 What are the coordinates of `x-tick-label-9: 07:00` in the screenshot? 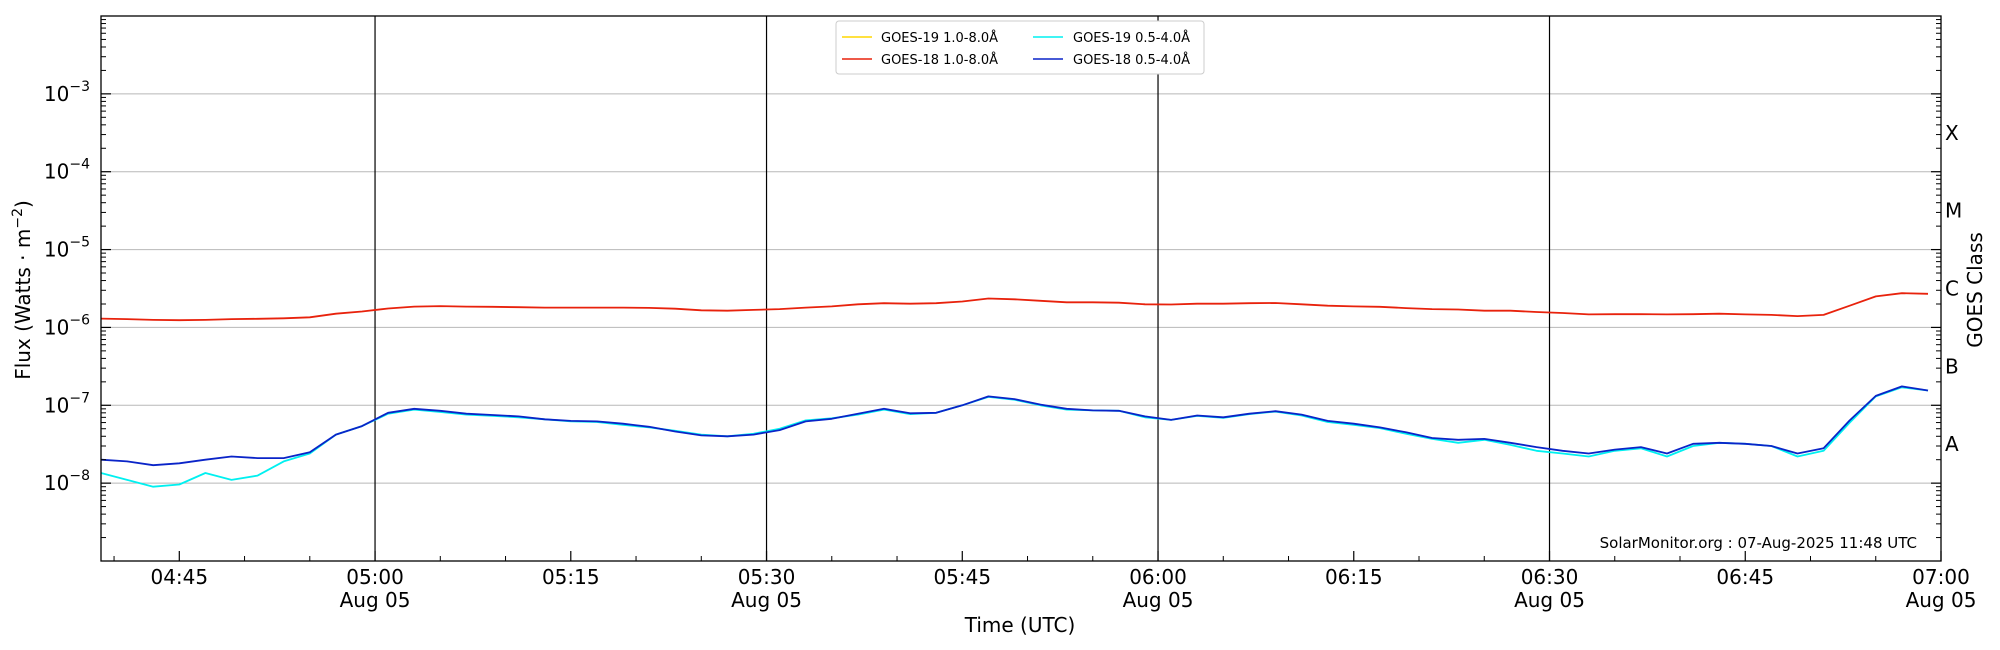 It's located at (1941, 577).